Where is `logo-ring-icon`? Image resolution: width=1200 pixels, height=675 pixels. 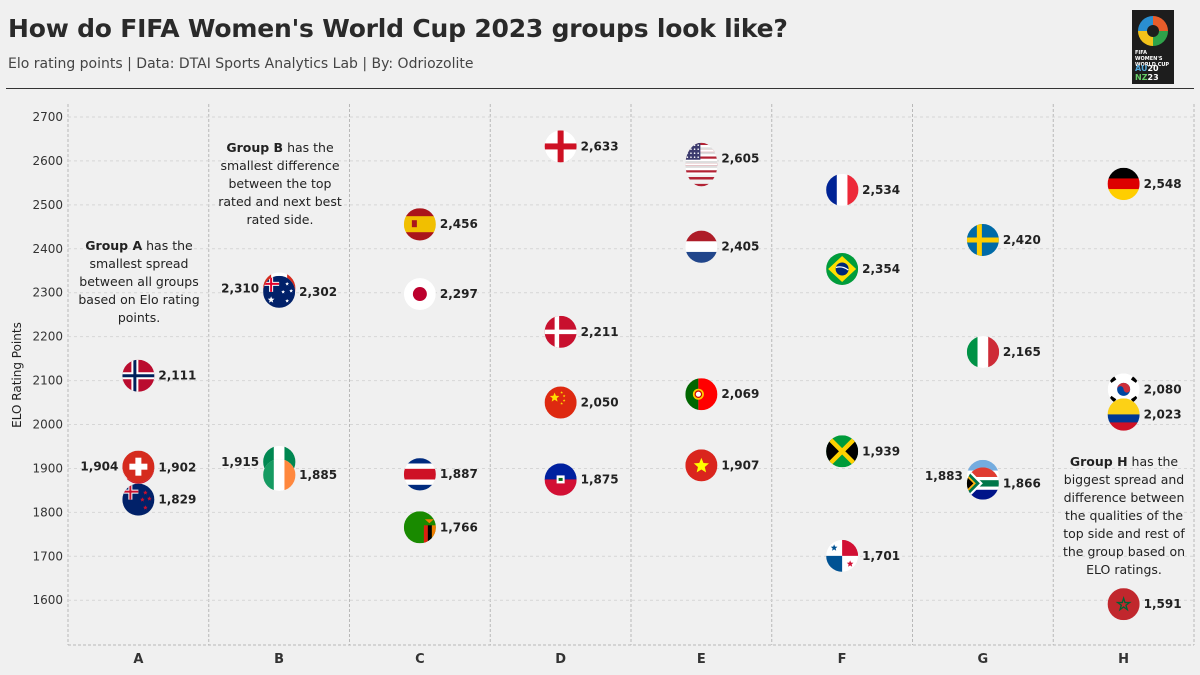 logo-ring-icon is located at coordinates (1153, 31).